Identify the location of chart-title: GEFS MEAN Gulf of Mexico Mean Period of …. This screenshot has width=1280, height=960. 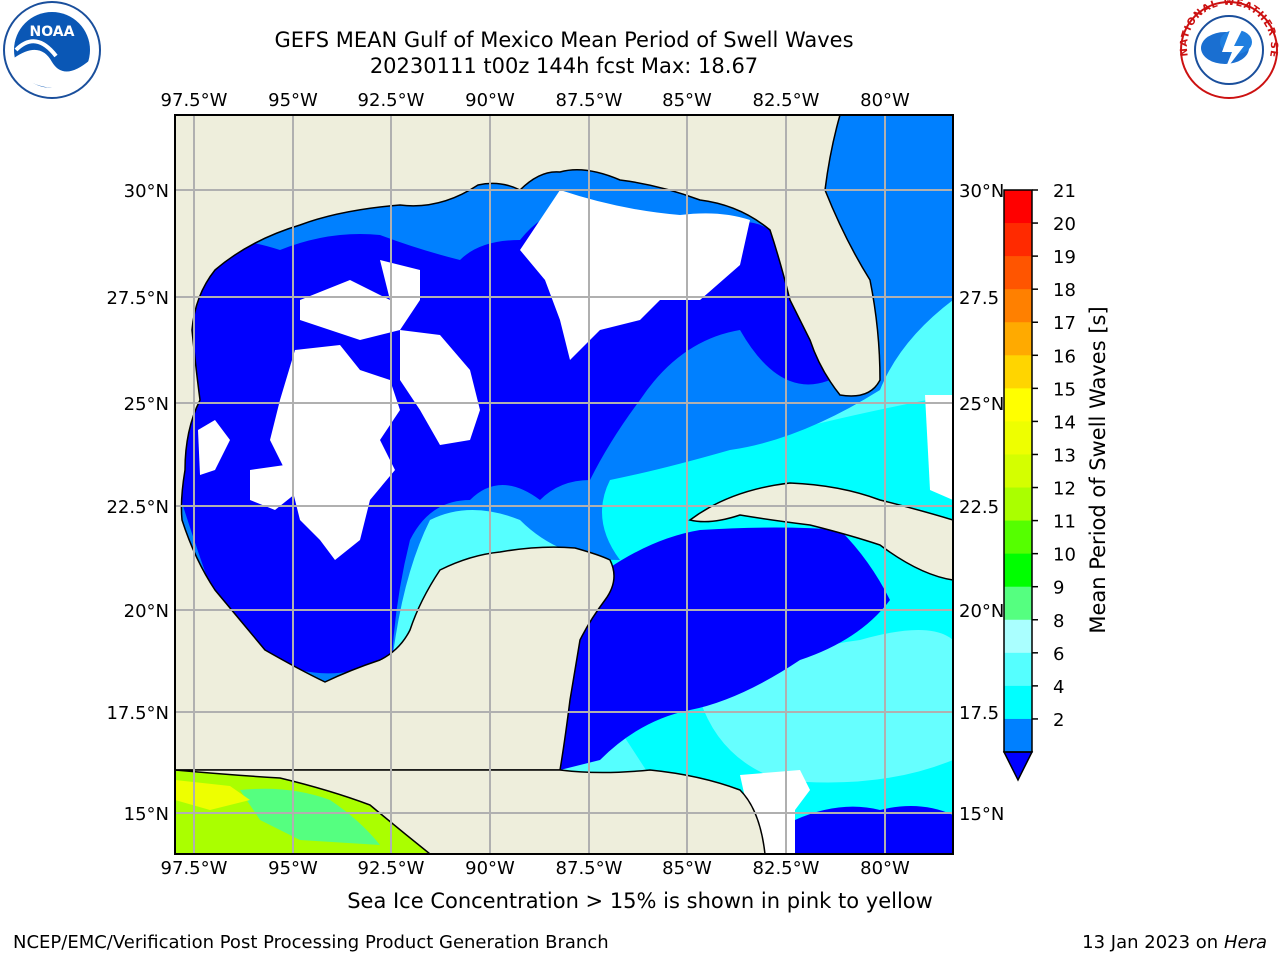
(564, 40).